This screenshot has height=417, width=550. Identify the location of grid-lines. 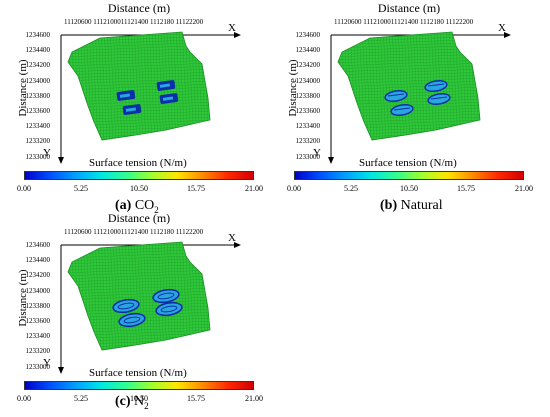
(139, 296).